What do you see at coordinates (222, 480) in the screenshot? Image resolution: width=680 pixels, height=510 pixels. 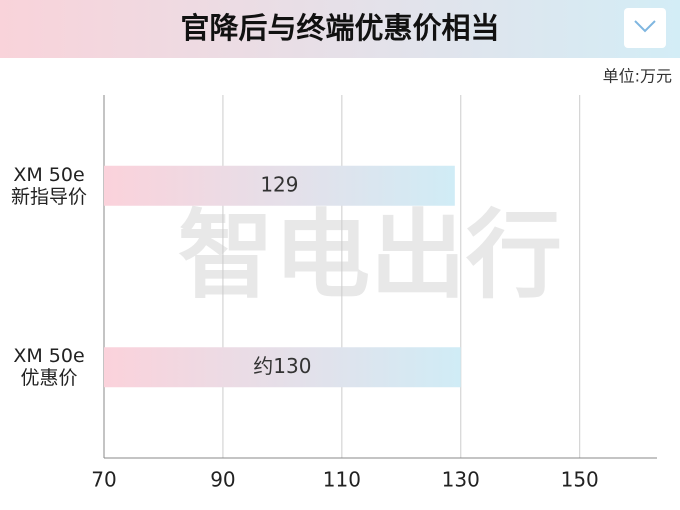 I see `x-tick-label: 90` at bounding box center [222, 480].